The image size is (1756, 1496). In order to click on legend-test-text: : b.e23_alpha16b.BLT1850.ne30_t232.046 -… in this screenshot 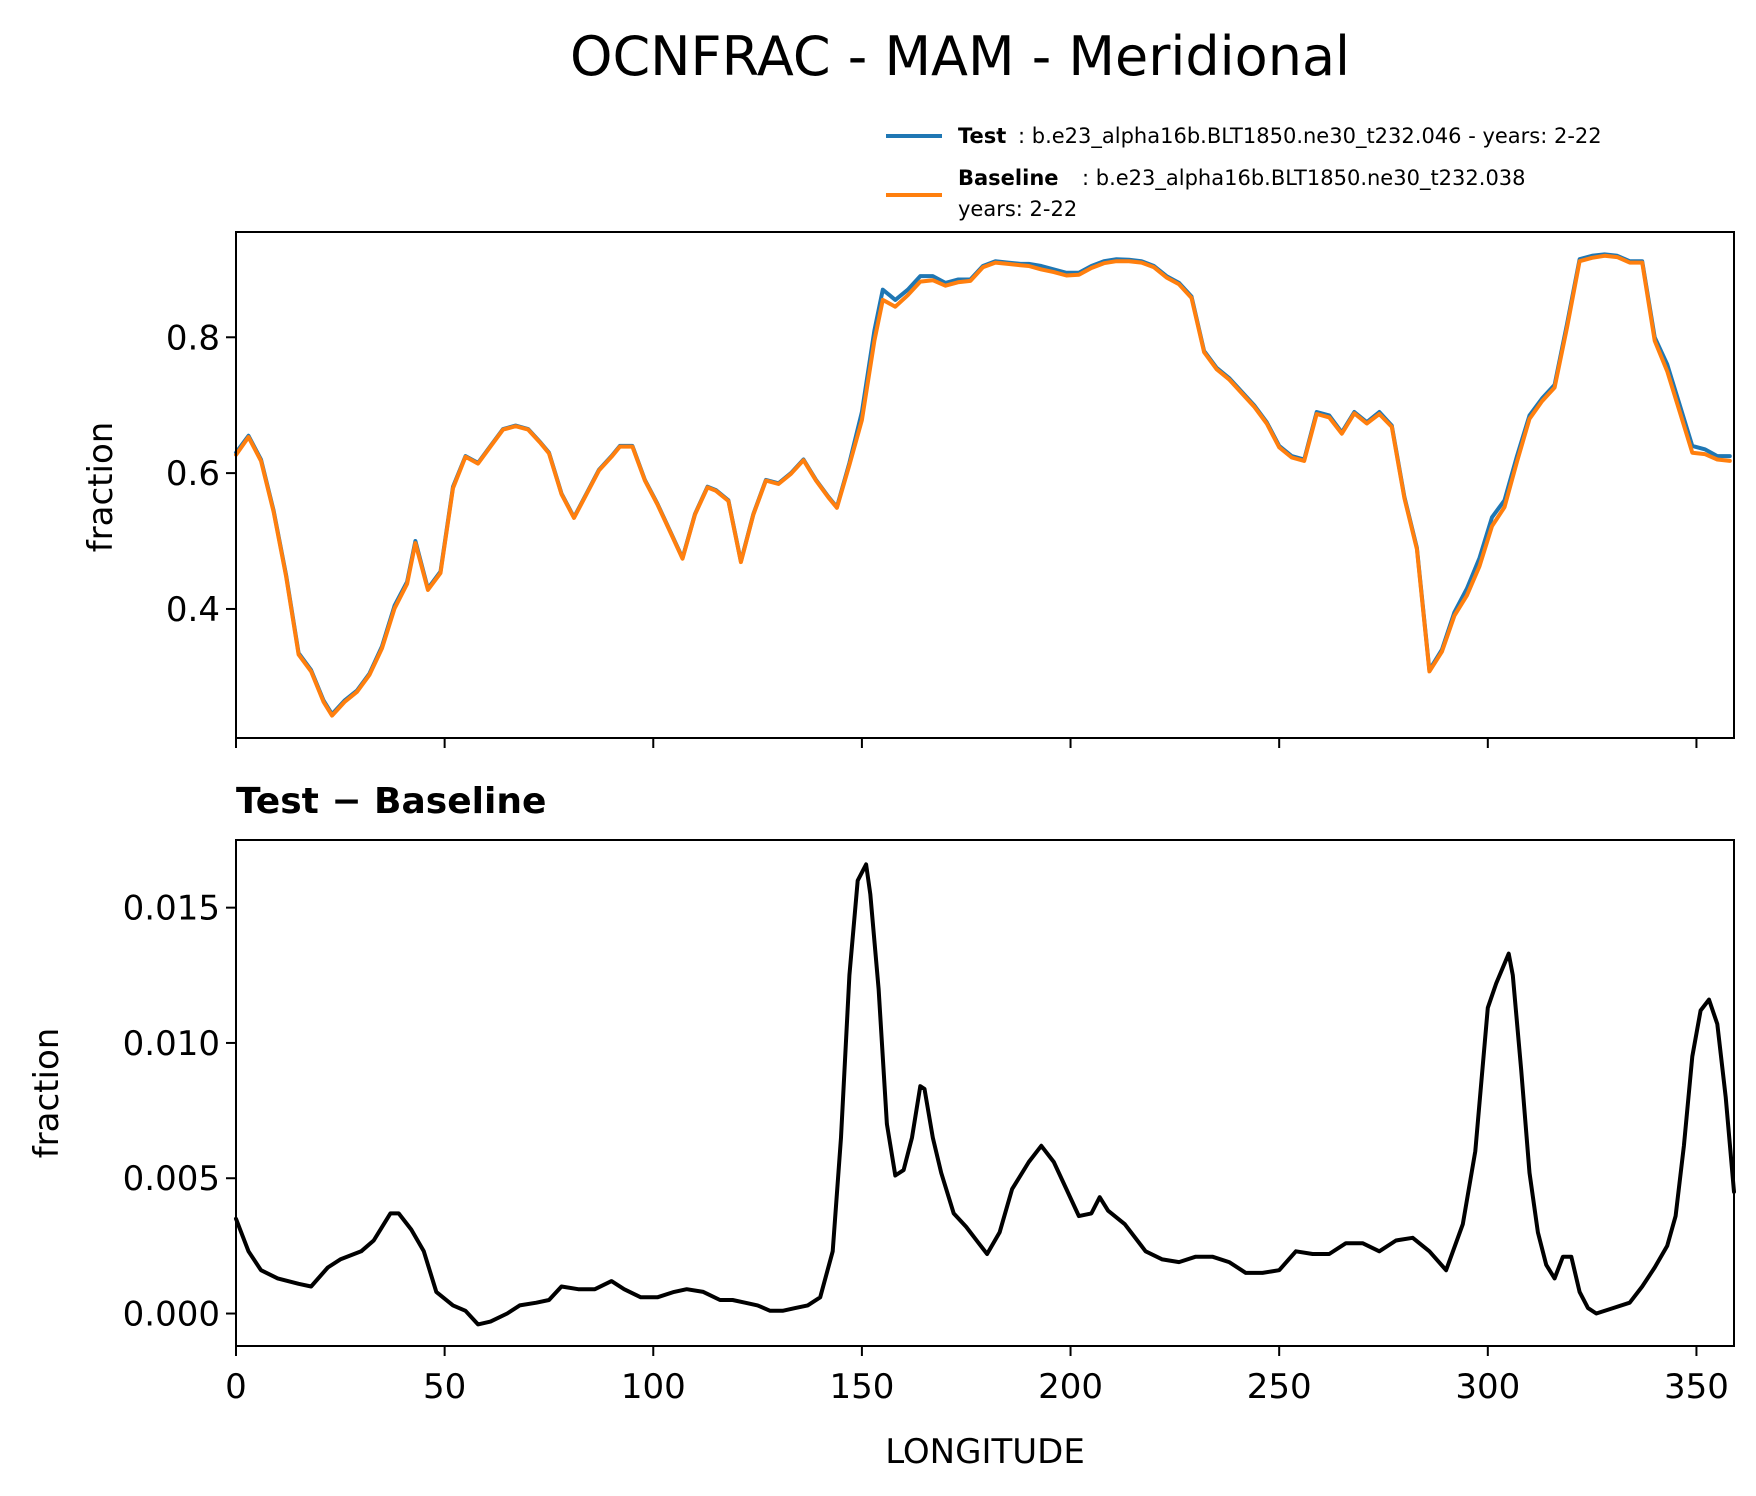, I will do `click(1310, 136)`.